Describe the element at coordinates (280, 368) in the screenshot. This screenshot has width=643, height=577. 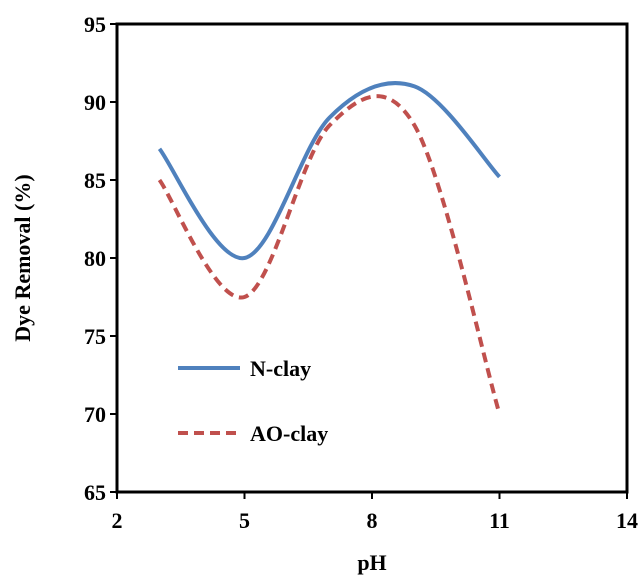
I see `legend-label-n-clay: N-clay` at that location.